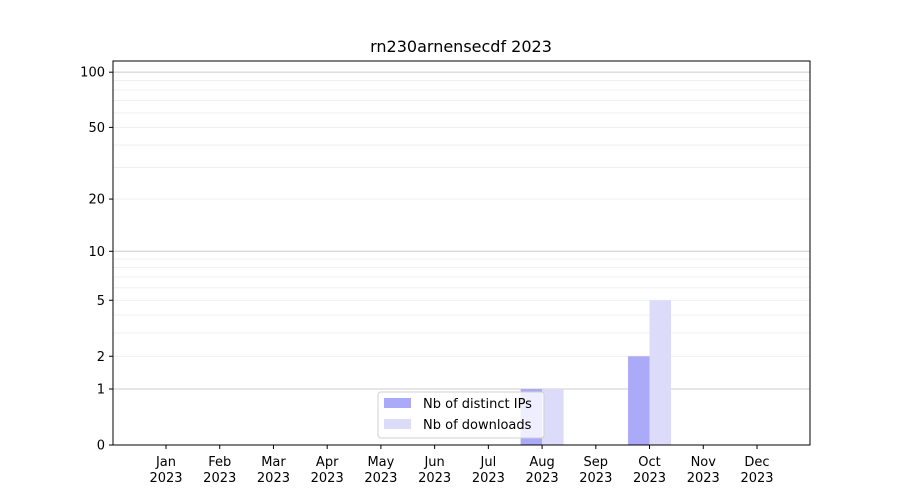 Image resolution: width=900 pixels, height=504 pixels. Describe the element at coordinates (433, 462) in the screenshot. I see `x-tick-label: Jun` at that location.